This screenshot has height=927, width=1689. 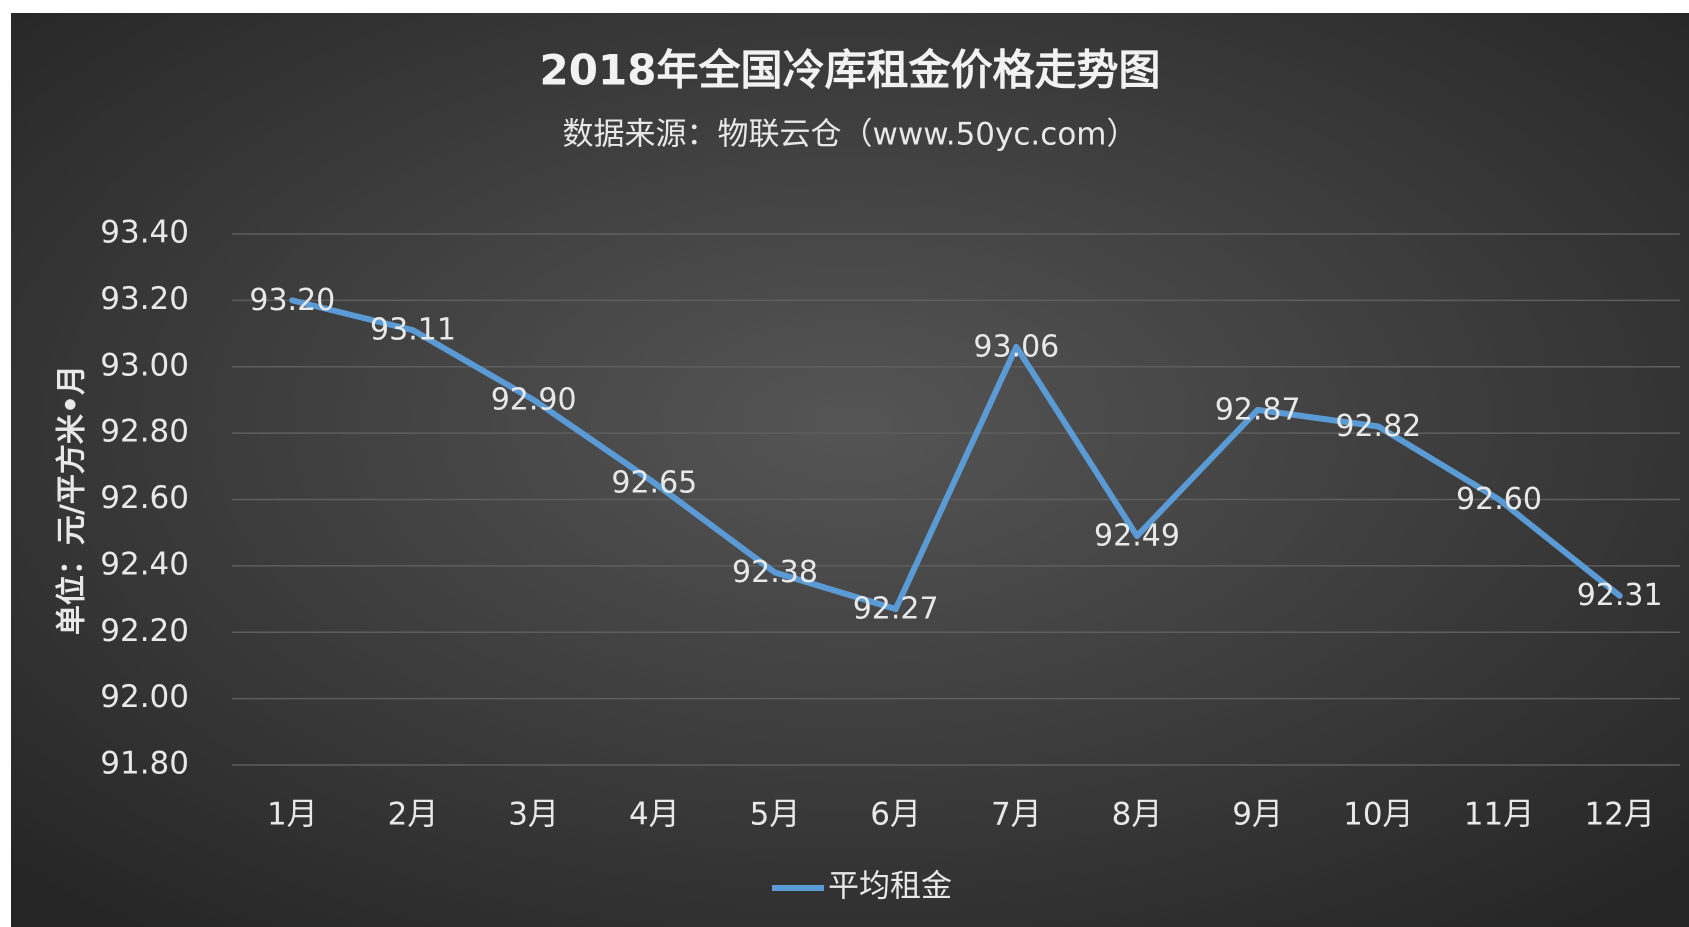 What do you see at coordinates (1016, 346) in the screenshot?
I see `data-label: 93.06` at bounding box center [1016, 346].